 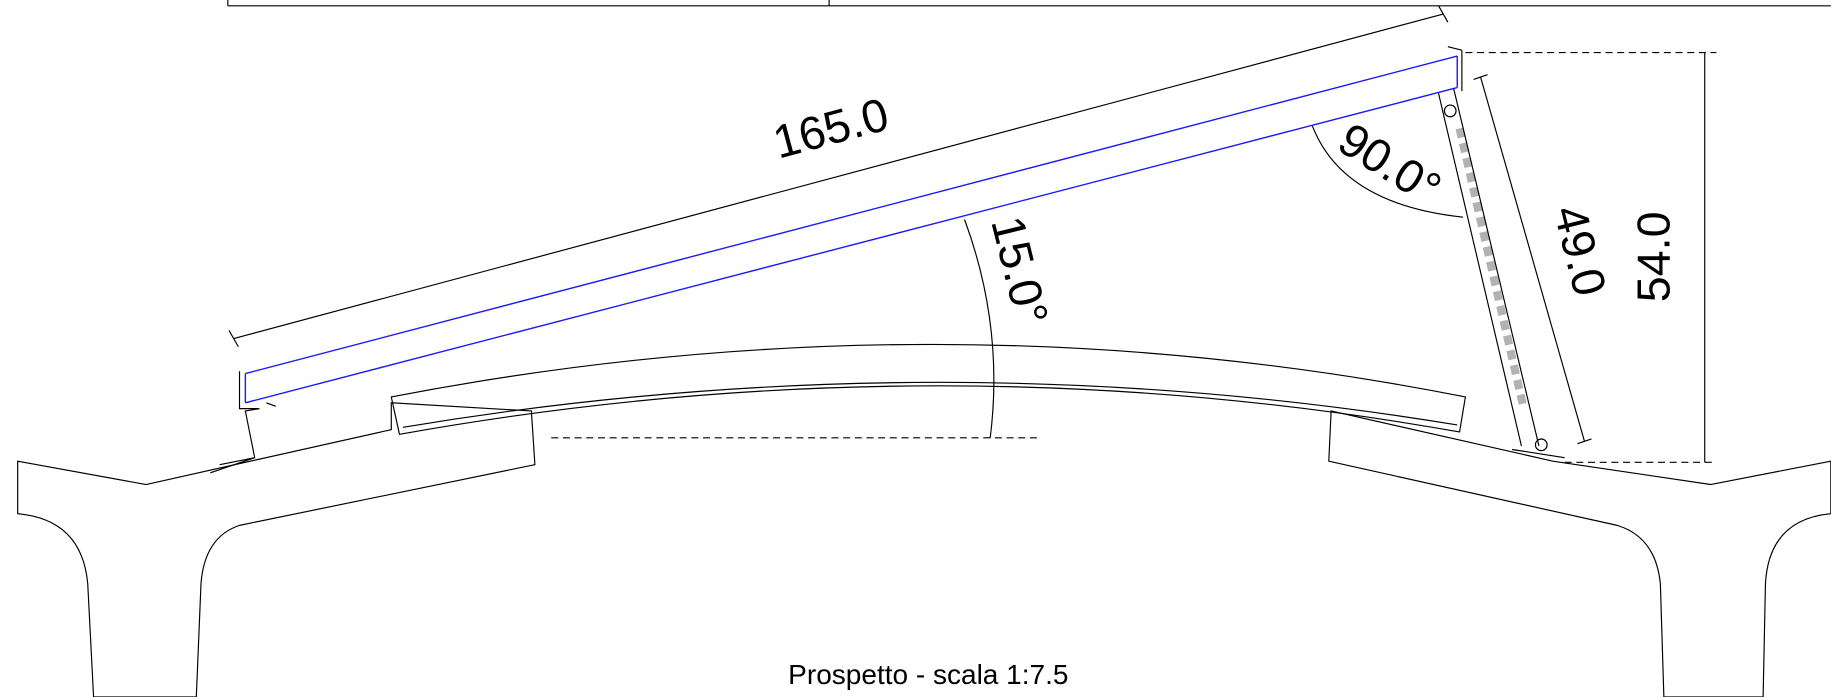 I want to click on length-dimension: 165.0, so click(x=831, y=128).